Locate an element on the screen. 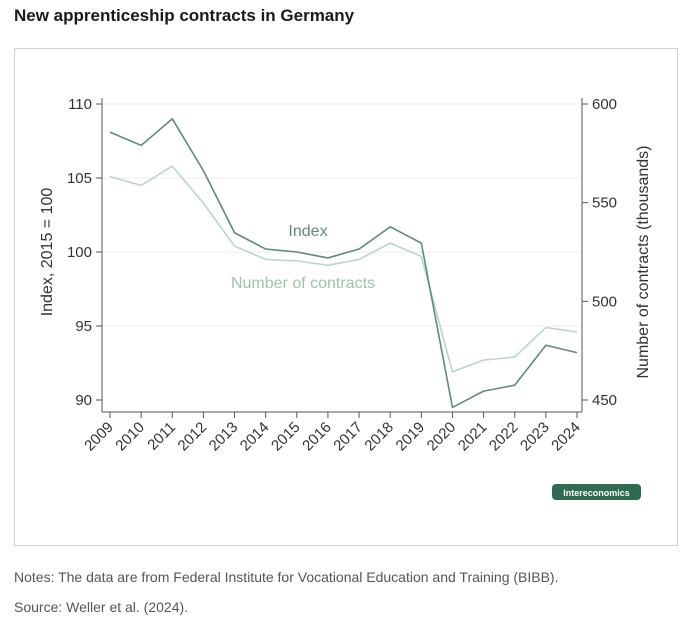  y-right-tick-label: 450 is located at coordinates (604, 400).